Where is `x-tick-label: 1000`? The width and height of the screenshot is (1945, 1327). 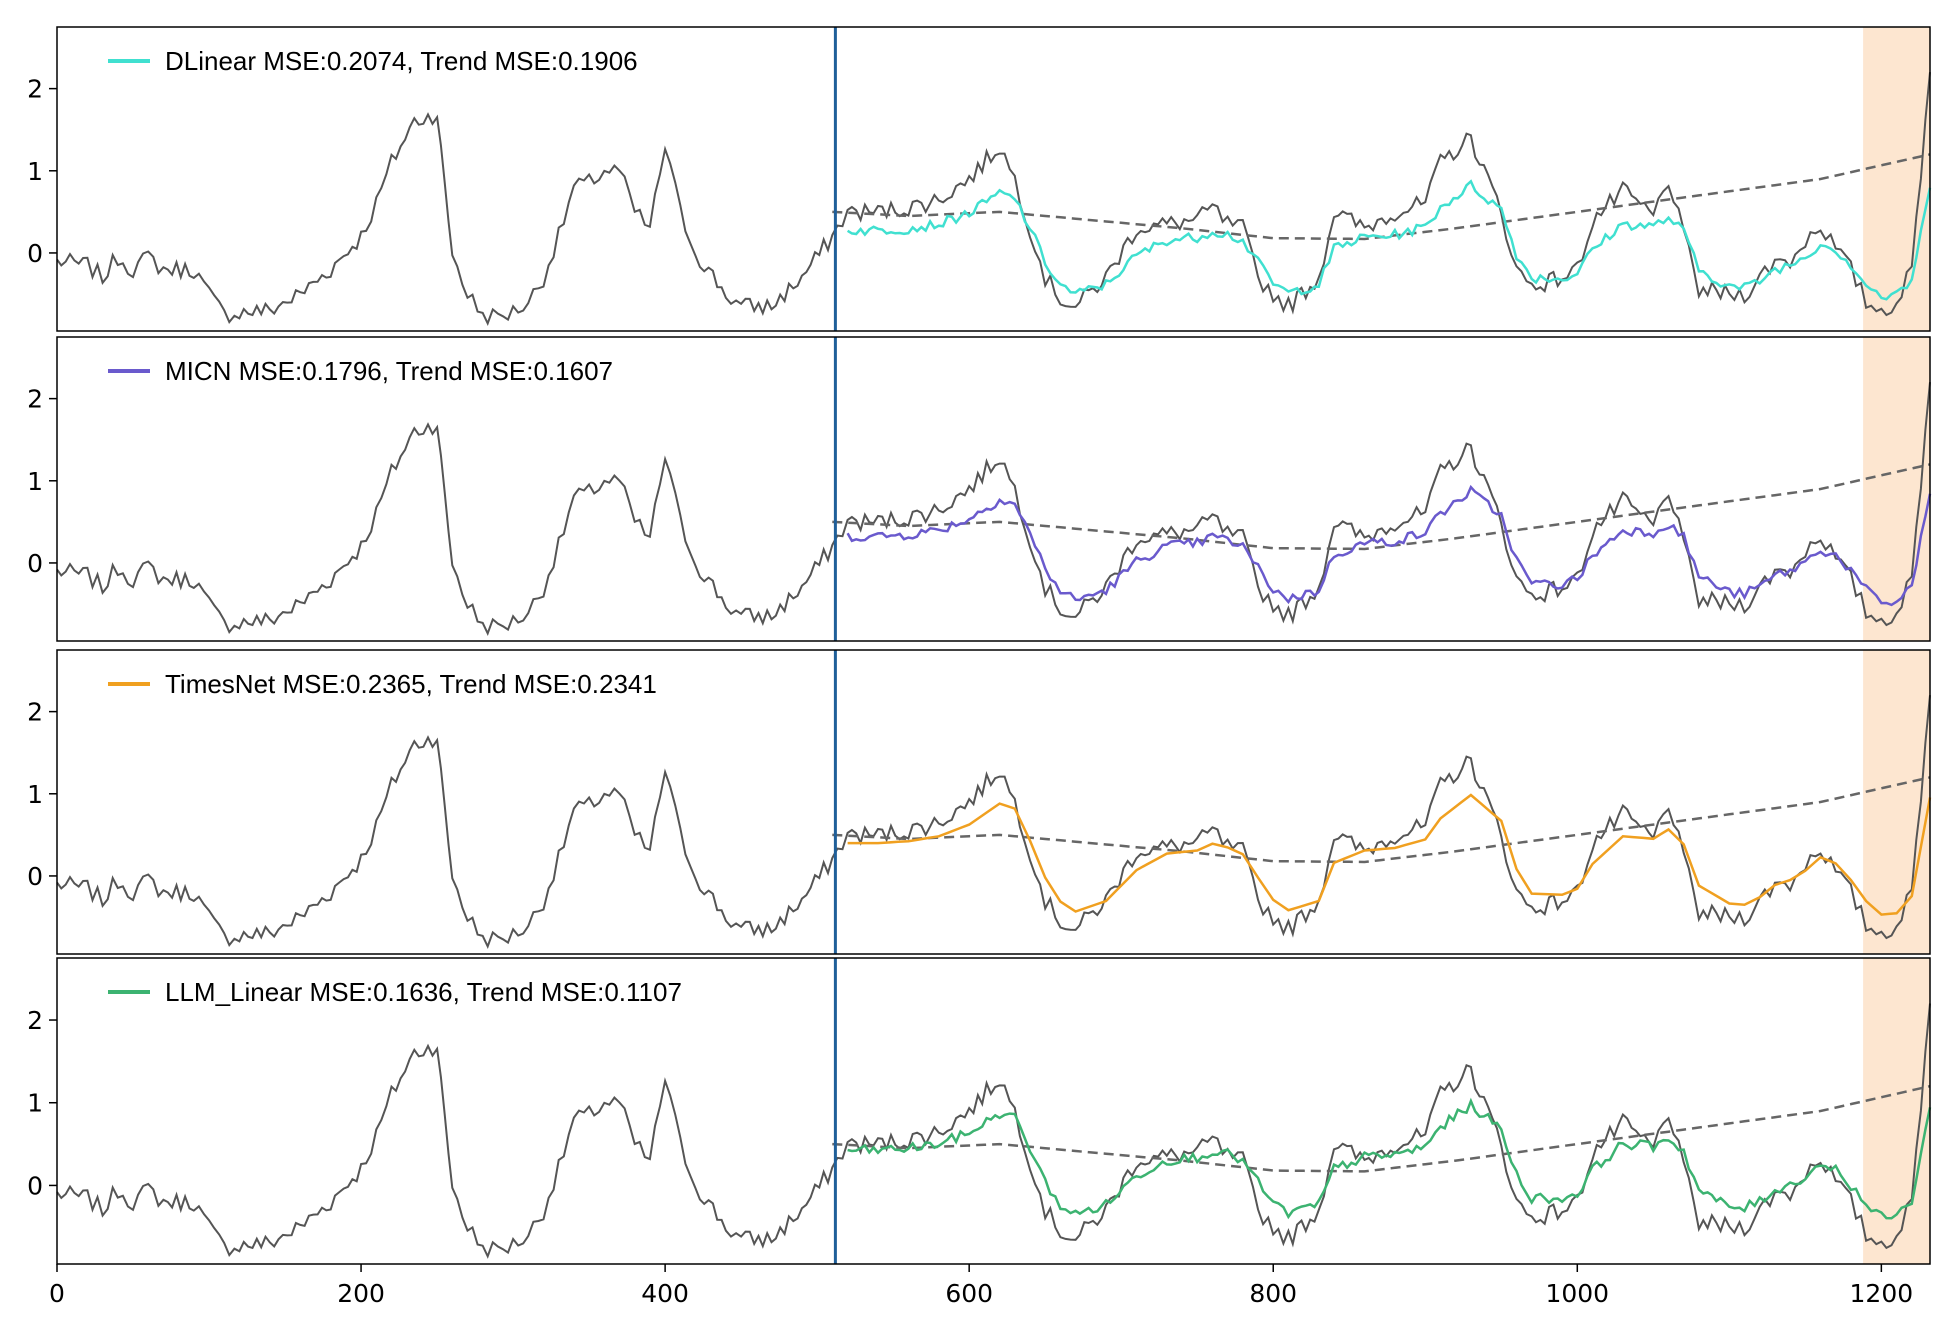
x-tick-label: 1000 is located at coordinates (1577, 1293).